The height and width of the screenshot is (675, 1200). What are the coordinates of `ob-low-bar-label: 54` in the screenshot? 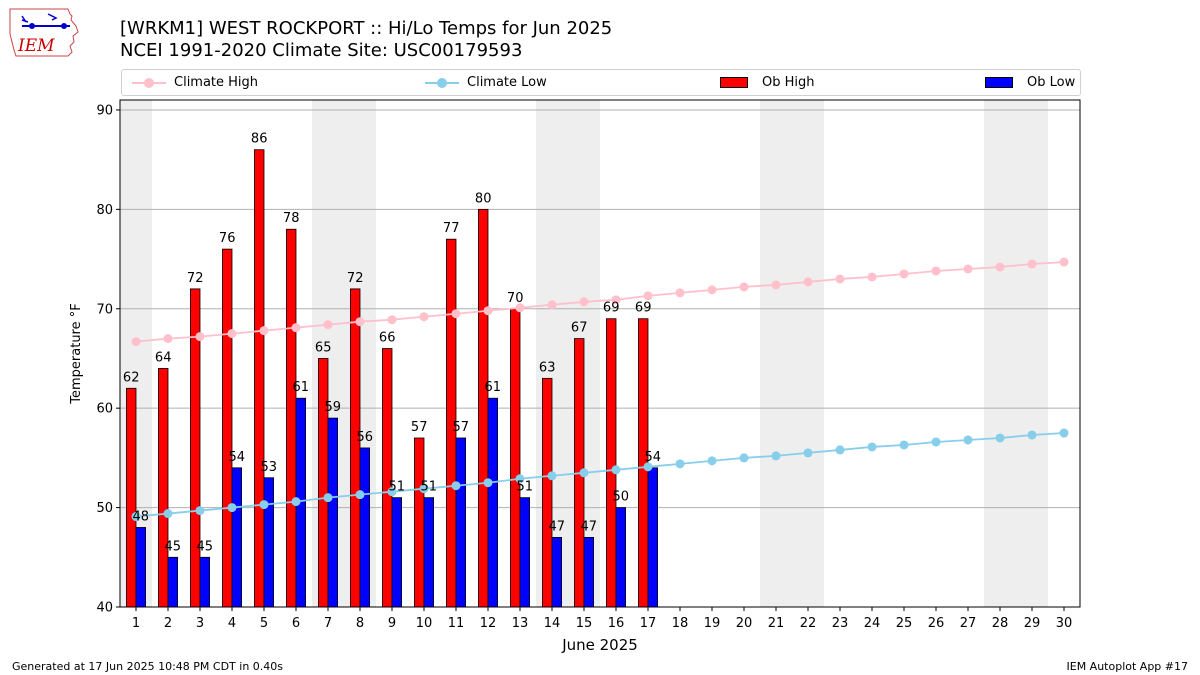 It's located at (653, 457).